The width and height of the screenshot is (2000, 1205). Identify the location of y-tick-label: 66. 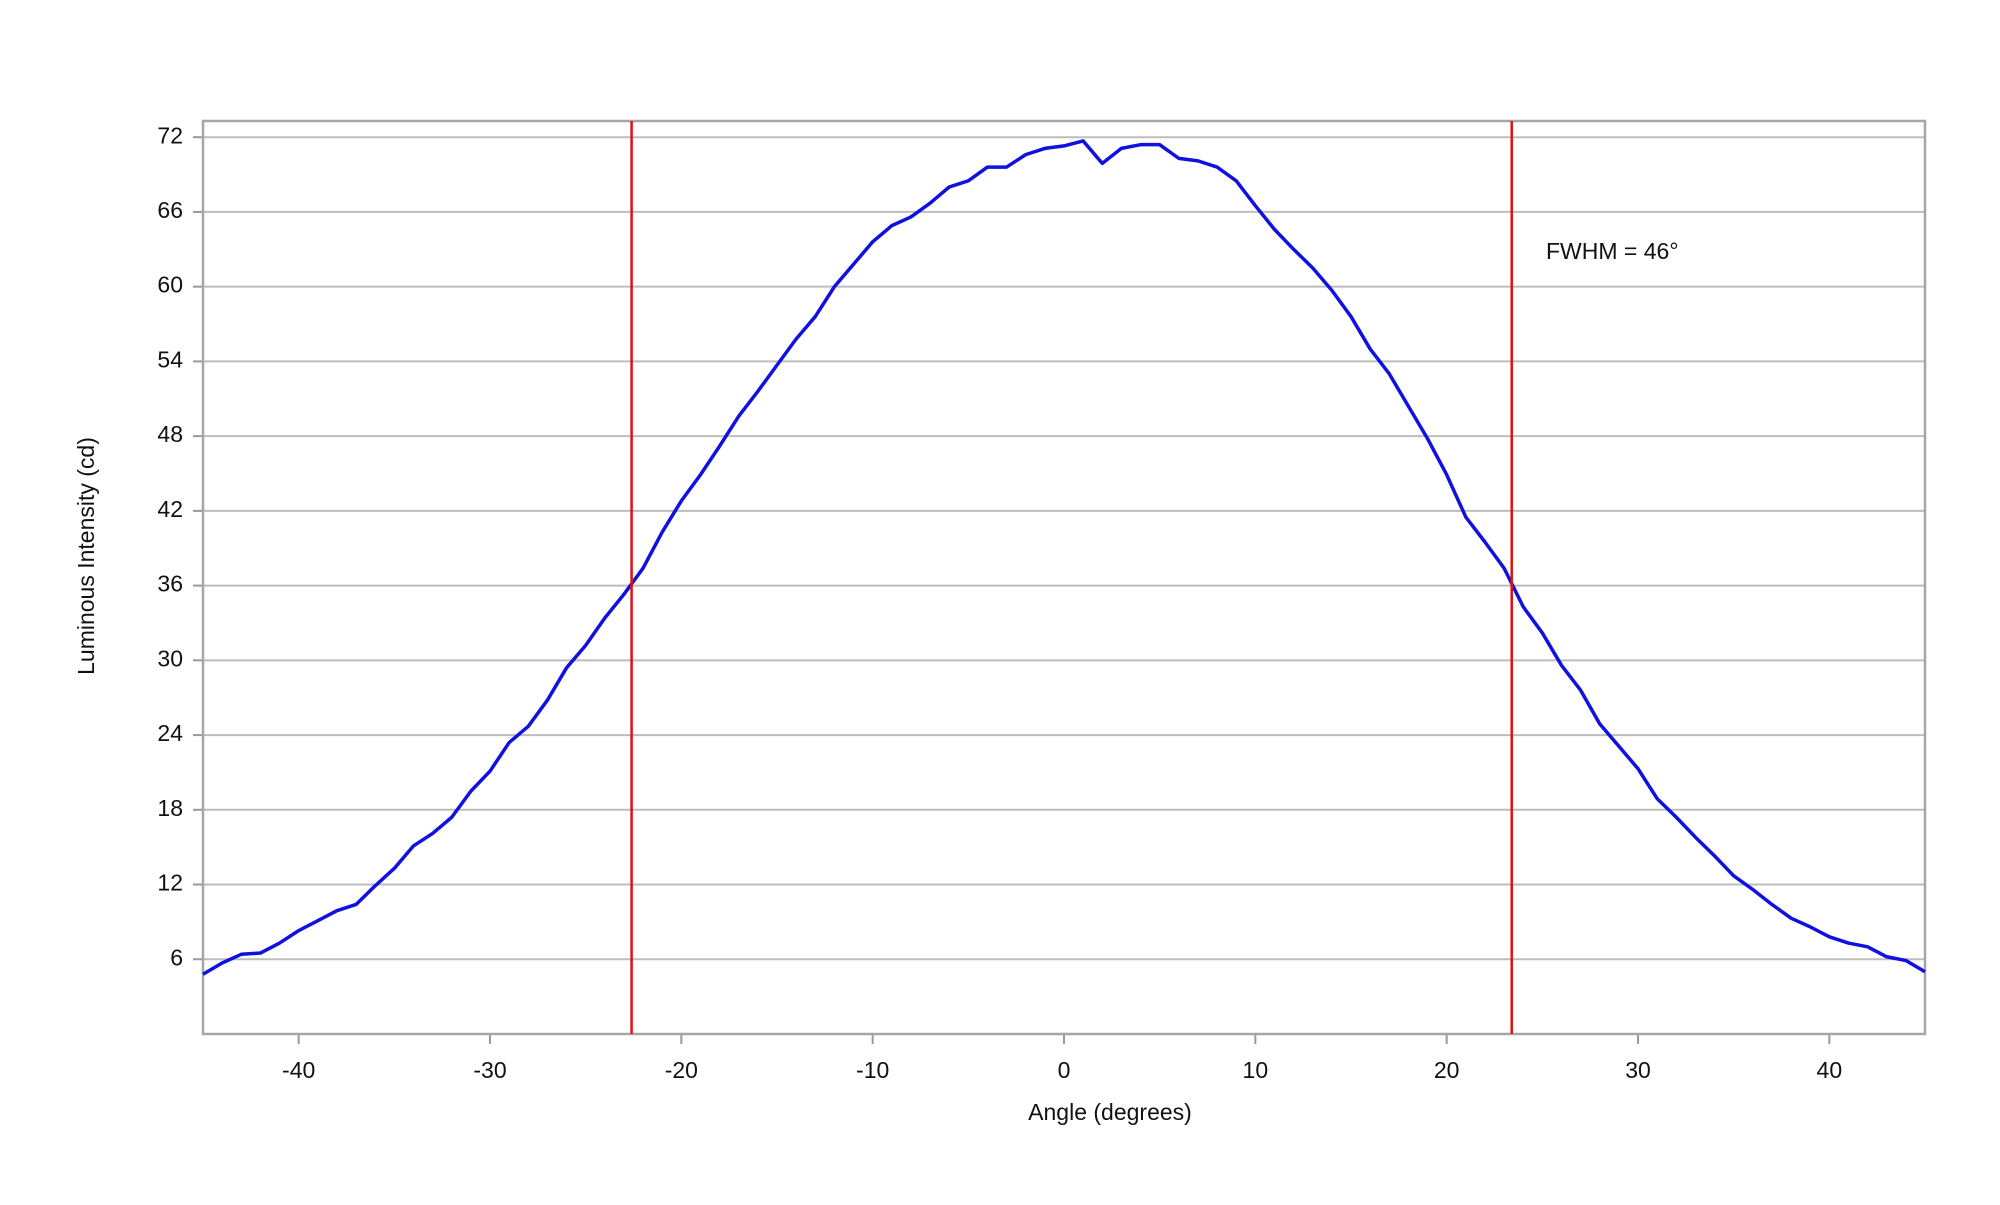
(170, 210).